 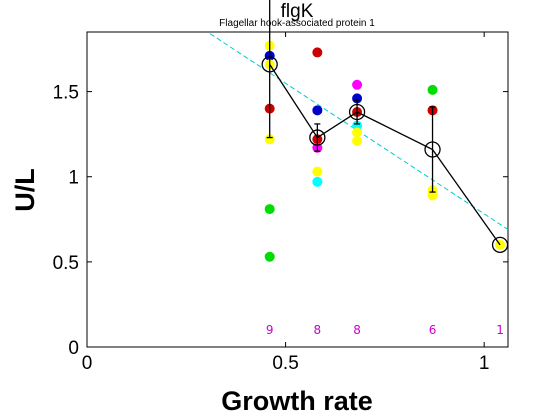 What do you see at coordinates (66, 93) in the screenshot?
I see `y-tick-label: 1.5` at bounding box center [66, 93].